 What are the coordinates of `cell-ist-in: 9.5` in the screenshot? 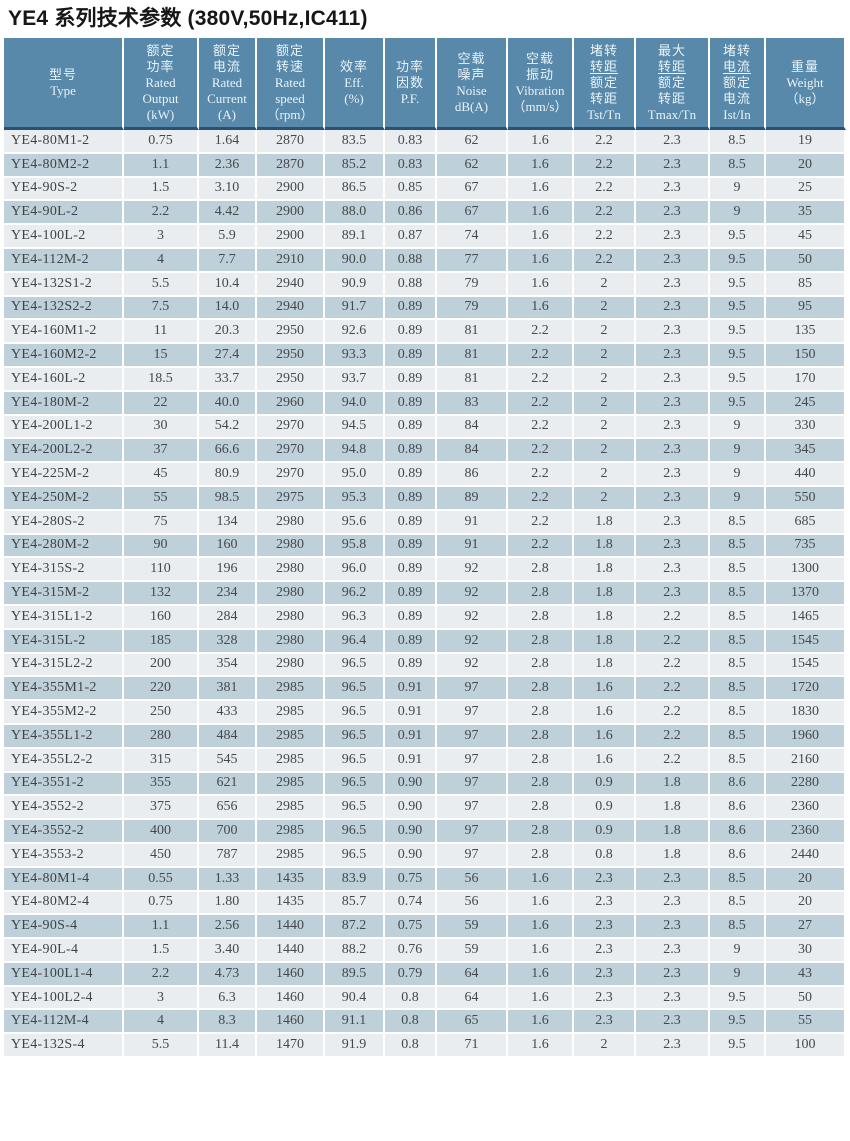 It's located at (738, 237).